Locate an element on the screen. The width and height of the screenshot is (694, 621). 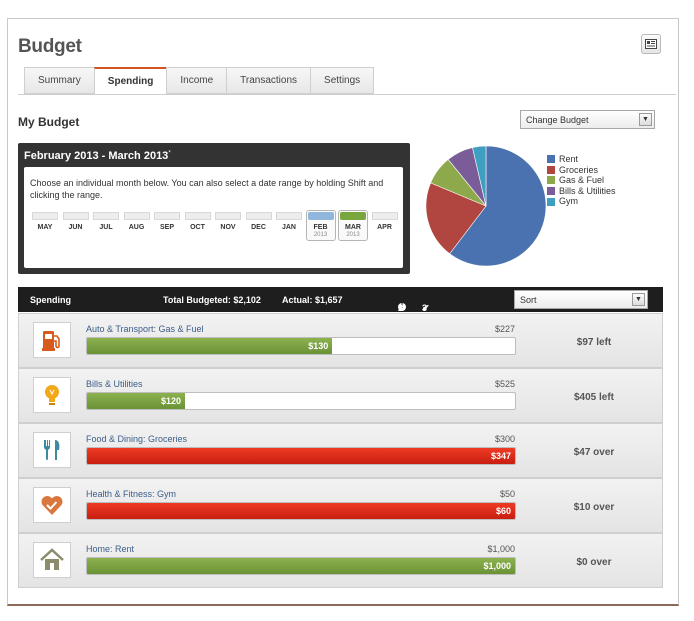
budget-row: Bills & Utilities $525 $120 $405 left is located at coordinates (340, 395).